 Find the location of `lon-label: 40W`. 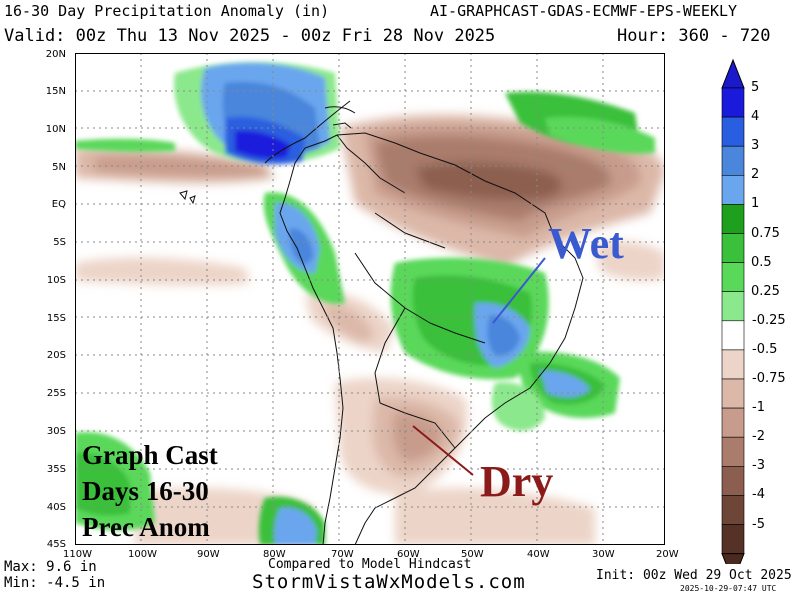

lon-label: 40W is located at coordinates (538, 554).